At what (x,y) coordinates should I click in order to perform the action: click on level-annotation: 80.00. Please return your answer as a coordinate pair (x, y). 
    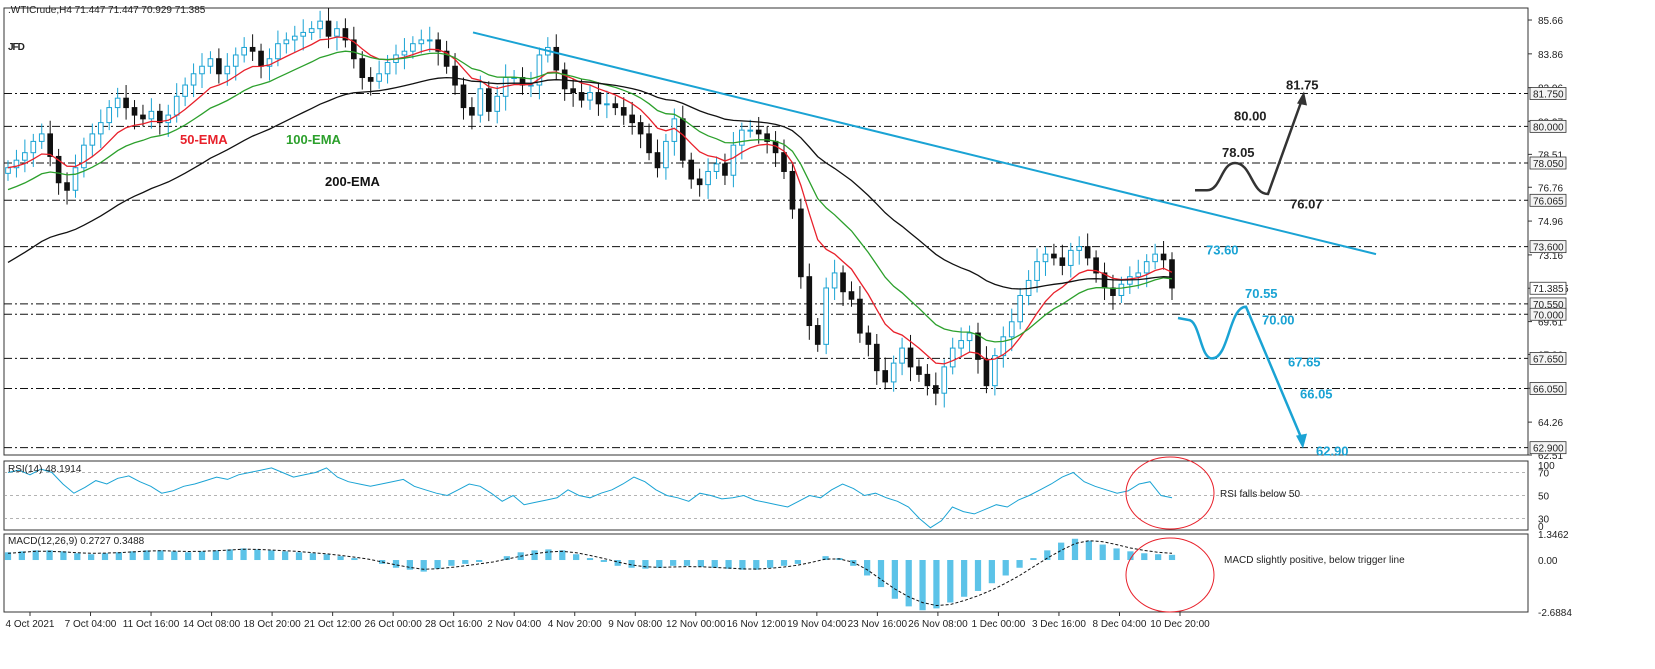
    Looking at the image, I should click on (1250, 115).